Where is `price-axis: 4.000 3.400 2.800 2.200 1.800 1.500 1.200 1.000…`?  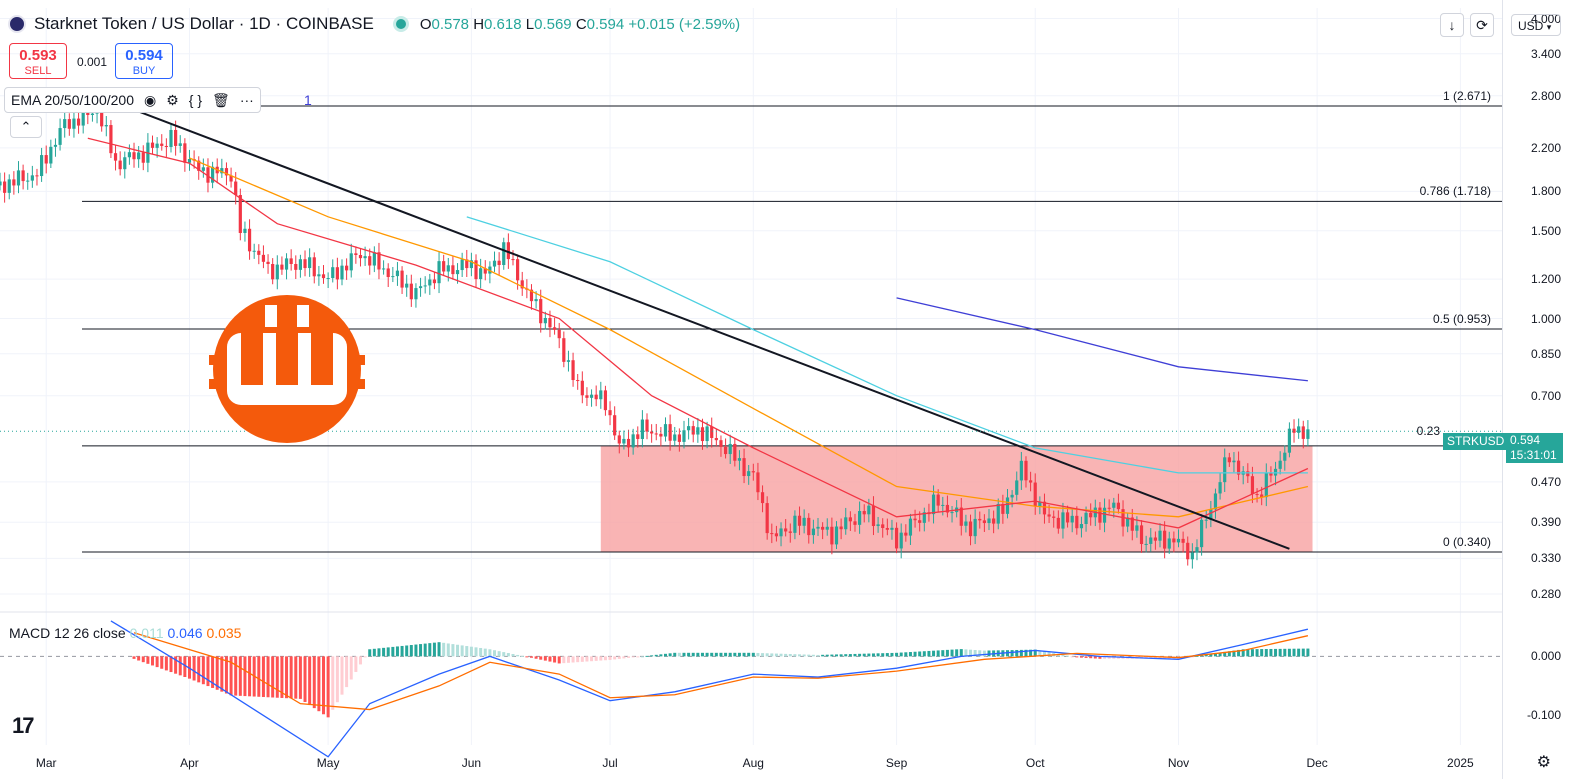 price-axis: 4.000 3.400 2.800 2.200 1.800 1.500 1.200 1.000… is located at coordinates (1537, 389).